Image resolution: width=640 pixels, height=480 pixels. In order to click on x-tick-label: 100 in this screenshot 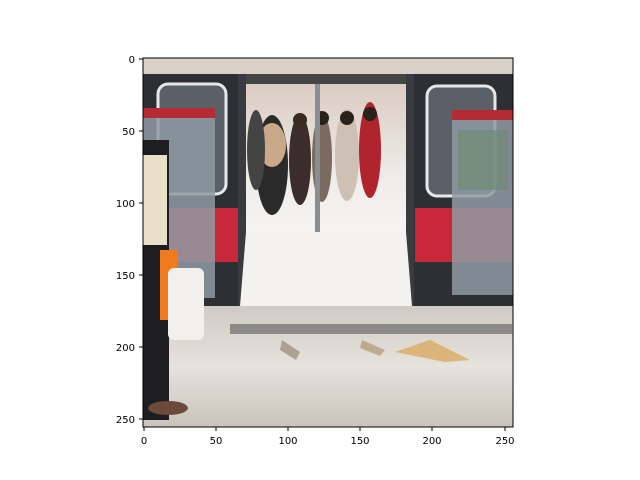, I will do `click(287, 441)`.